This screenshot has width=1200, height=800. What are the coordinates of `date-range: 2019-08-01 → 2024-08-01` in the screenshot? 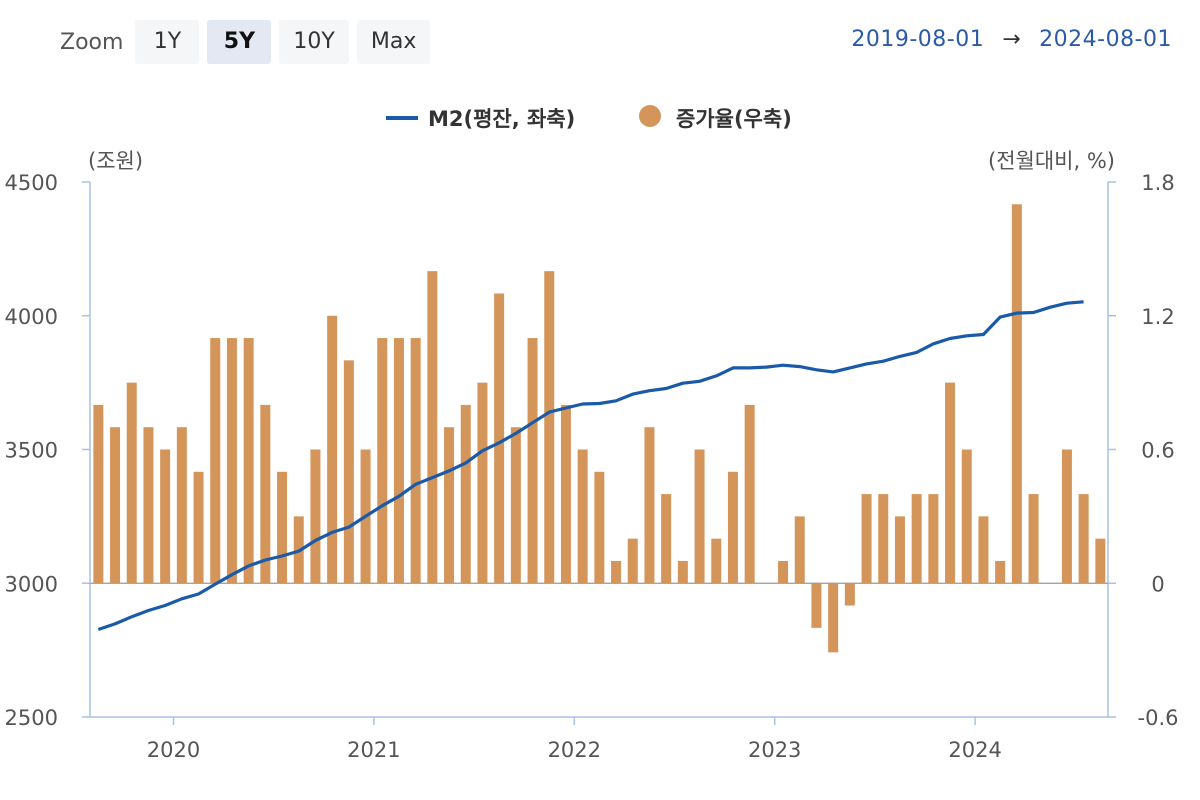 It's located at (1011, 39).